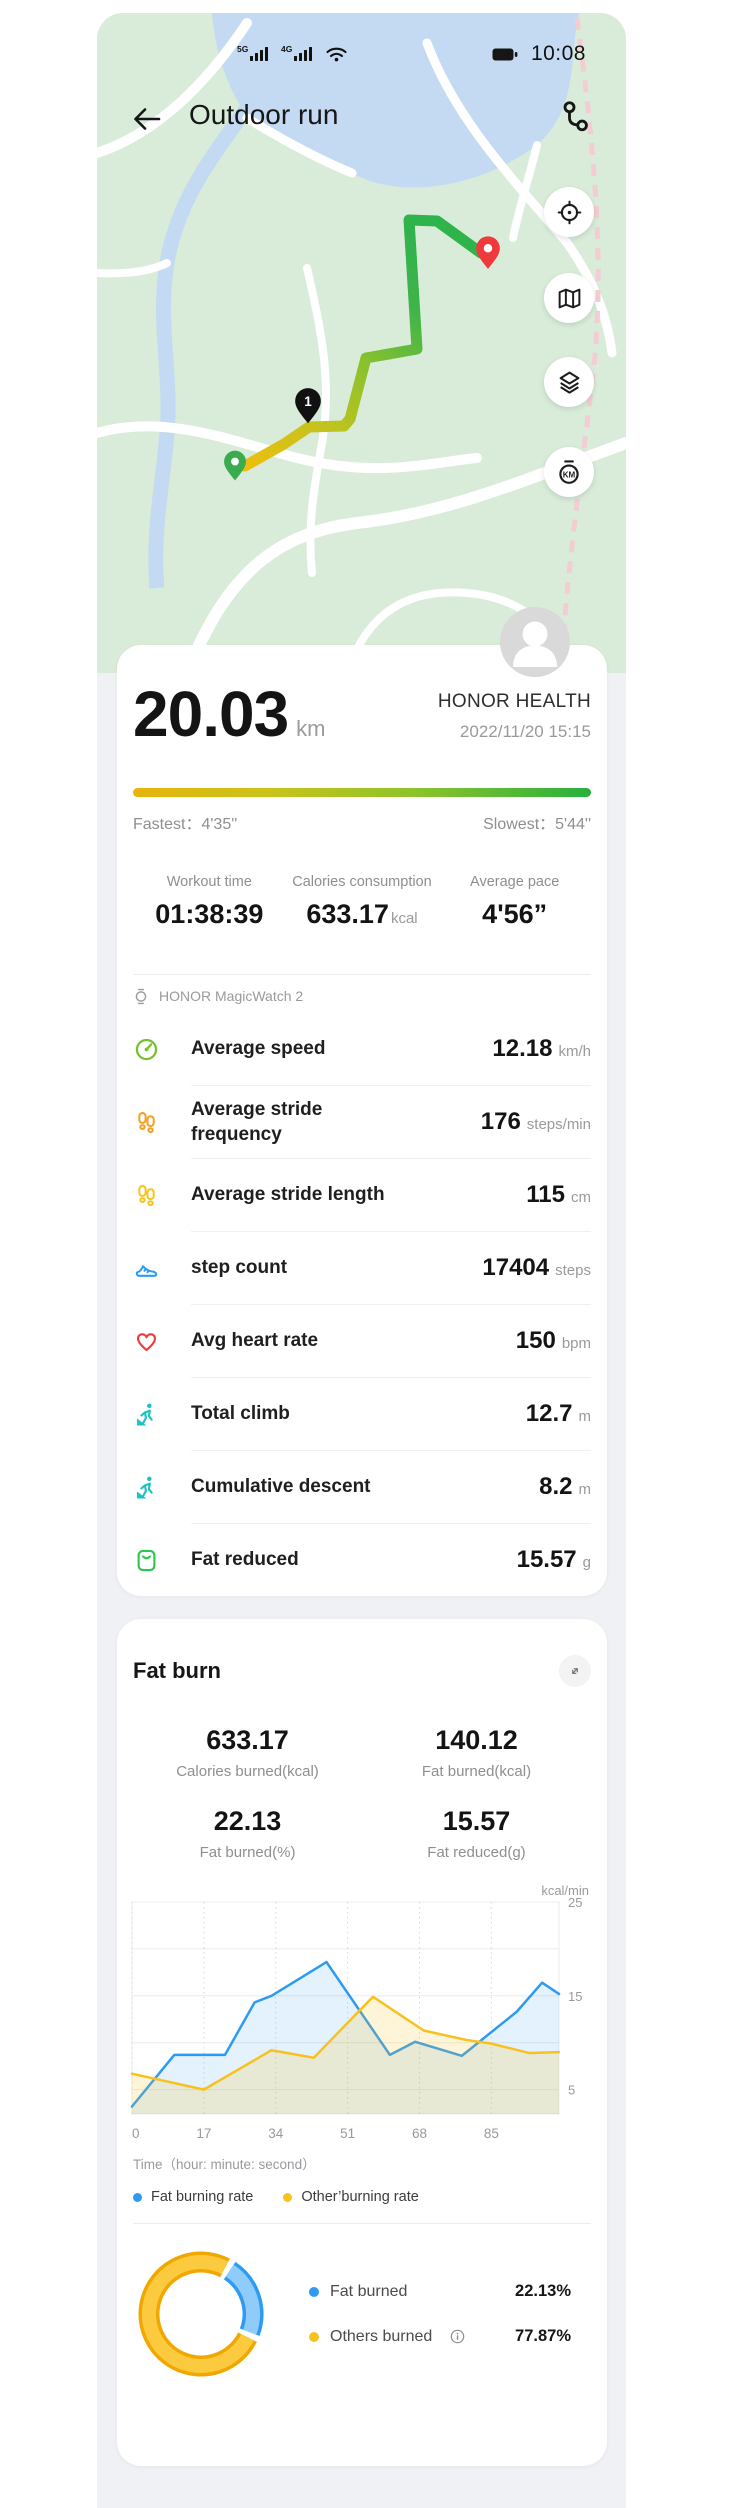  What do you see at coordinates (491, 2133) in the screenshot?
I see `svg-text: 85` at bounding box center [491, 2133].